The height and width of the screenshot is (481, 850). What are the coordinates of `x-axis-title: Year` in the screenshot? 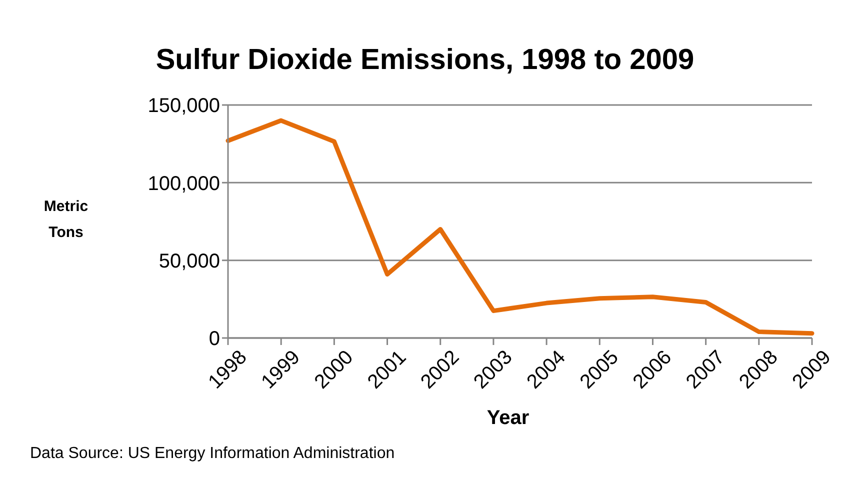 It's located at (508, 418).